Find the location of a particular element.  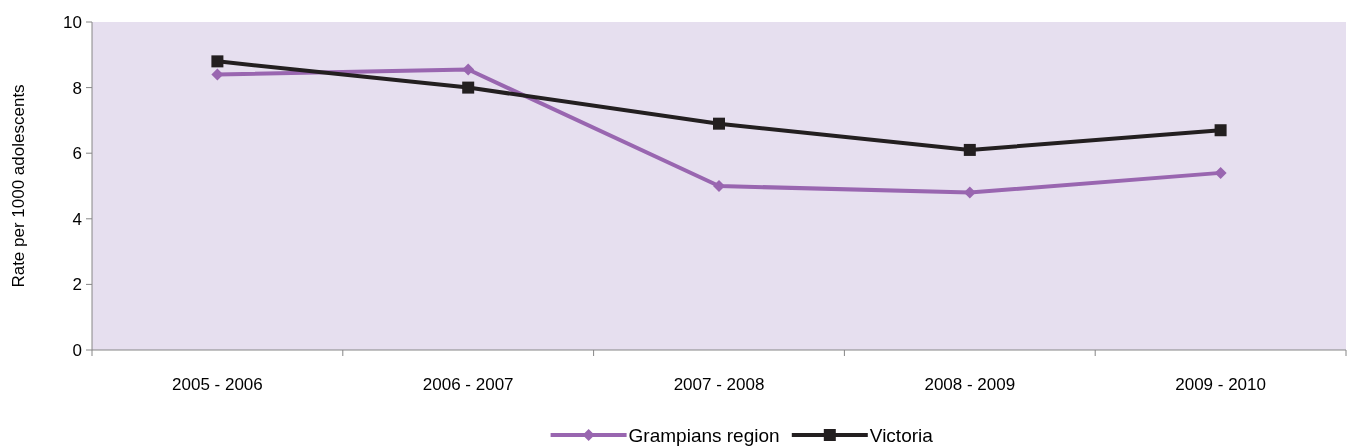

y-tick-label: 4 is located at coordinates (77, 219).